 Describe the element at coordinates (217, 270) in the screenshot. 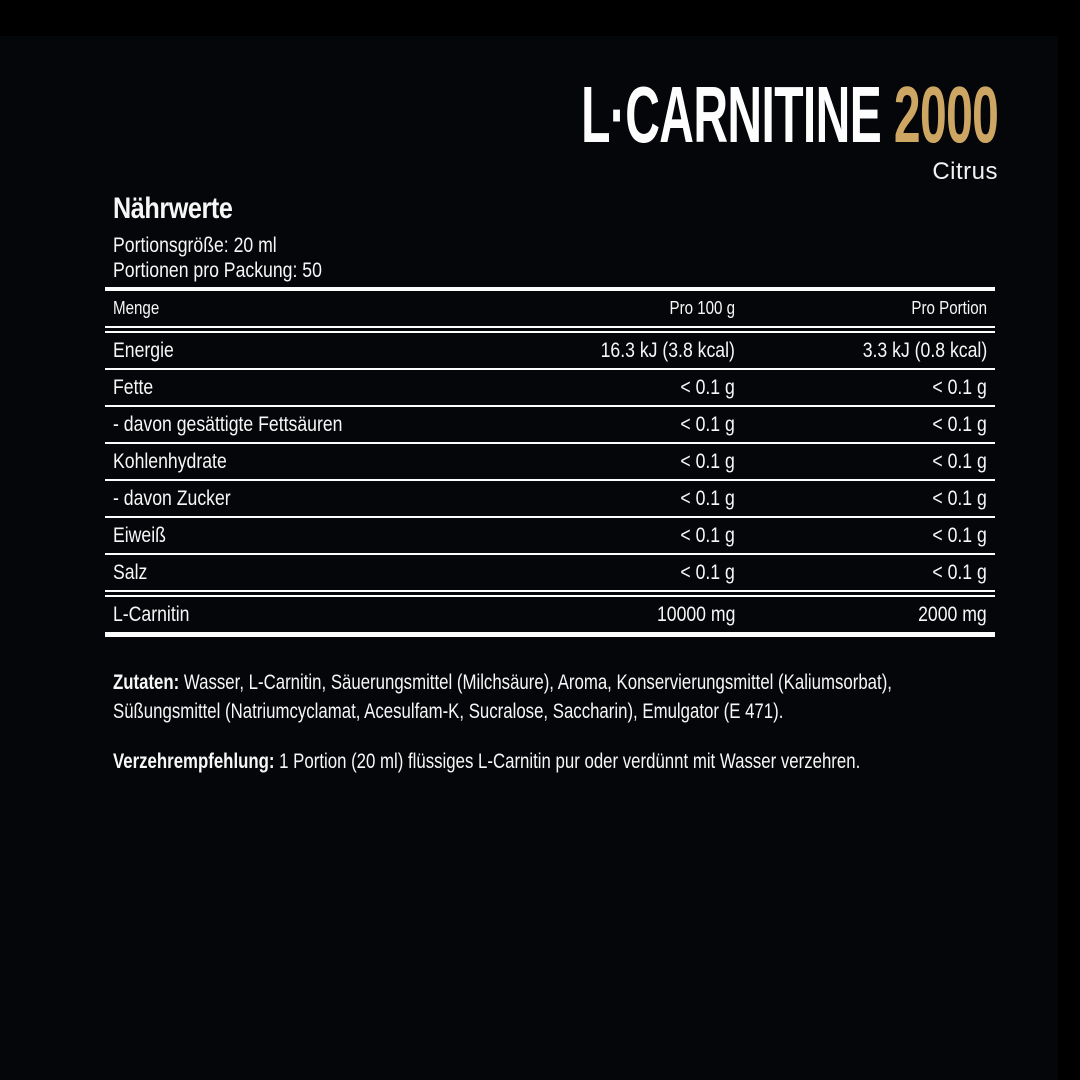

I see `servings-per-pack: Portionen pro Packung: 50` at that location.